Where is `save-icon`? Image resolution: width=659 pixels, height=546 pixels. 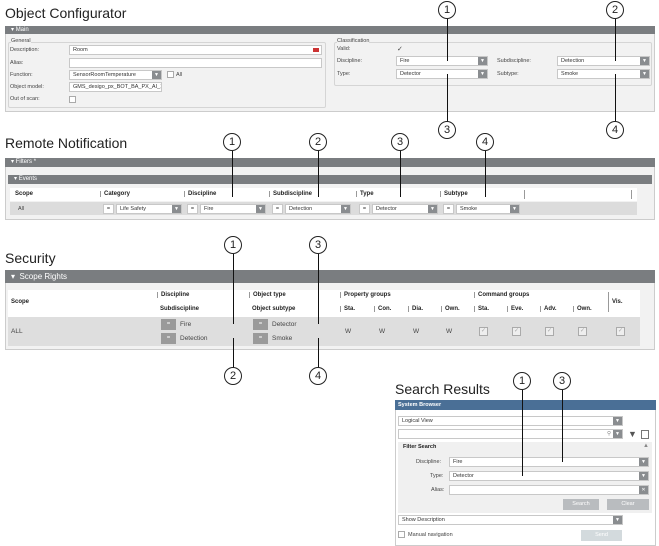
save-icon is located at coordinates (645, 434).